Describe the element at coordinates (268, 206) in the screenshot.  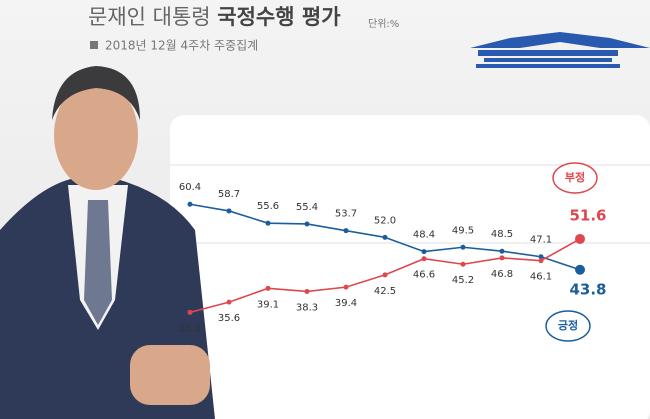
I see `value-label: 55.6` at that location.